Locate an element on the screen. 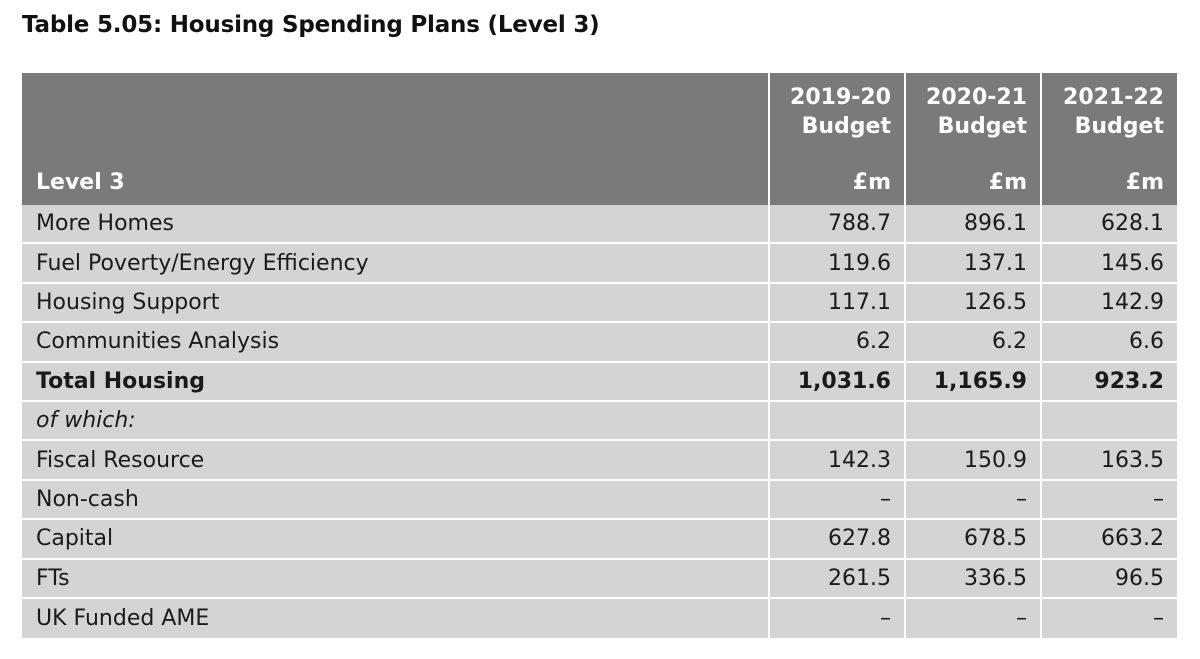 This screenshot has width=1200, height=659. value-cell: 628.1 is located at coordinates (1109, 225).